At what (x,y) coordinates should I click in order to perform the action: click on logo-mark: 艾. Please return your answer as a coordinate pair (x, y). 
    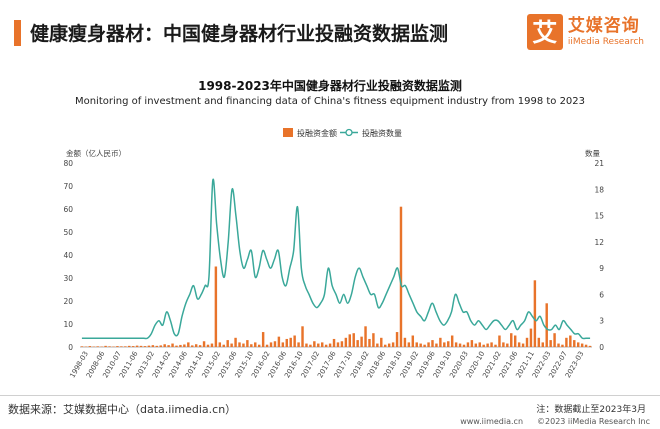
    Looking at the image, I should click on (544, 32).